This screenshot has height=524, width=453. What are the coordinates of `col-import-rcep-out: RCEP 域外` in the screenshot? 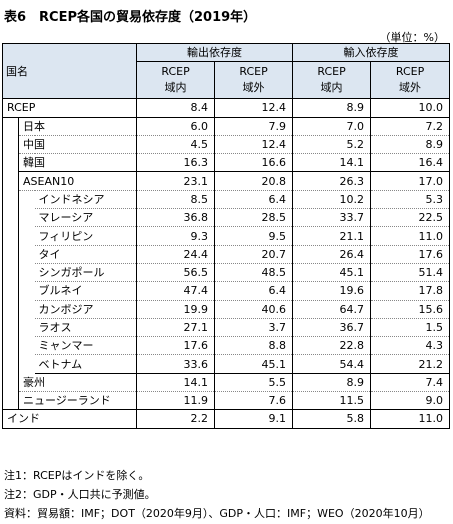 It's located at (410, 80).